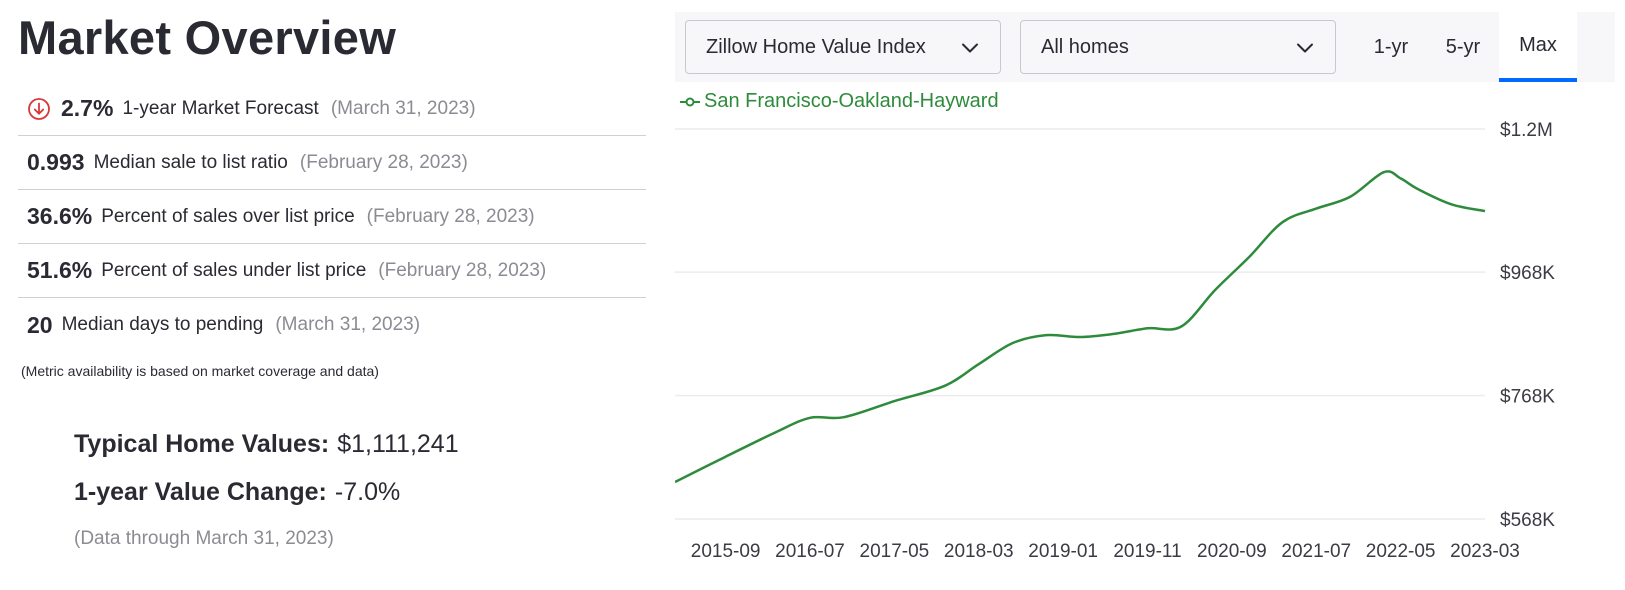  Describe the element at coordinates (234, 270) in the screenshot. I see `metric-label: Percent of sales under list price` at that location.